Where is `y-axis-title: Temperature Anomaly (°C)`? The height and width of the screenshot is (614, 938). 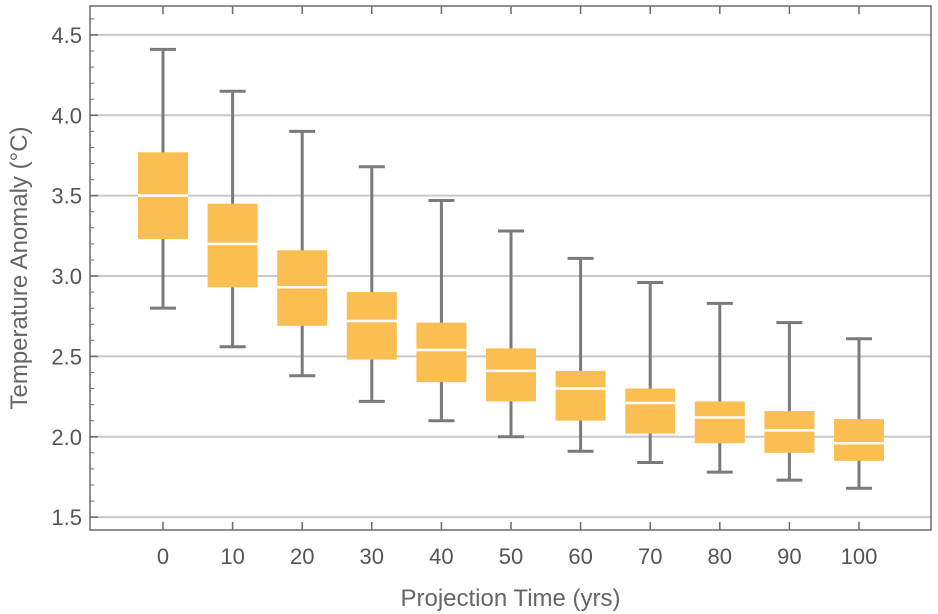 y-axis-title: Temperature Anomaly (°C) is located at coordinates (19, 267).